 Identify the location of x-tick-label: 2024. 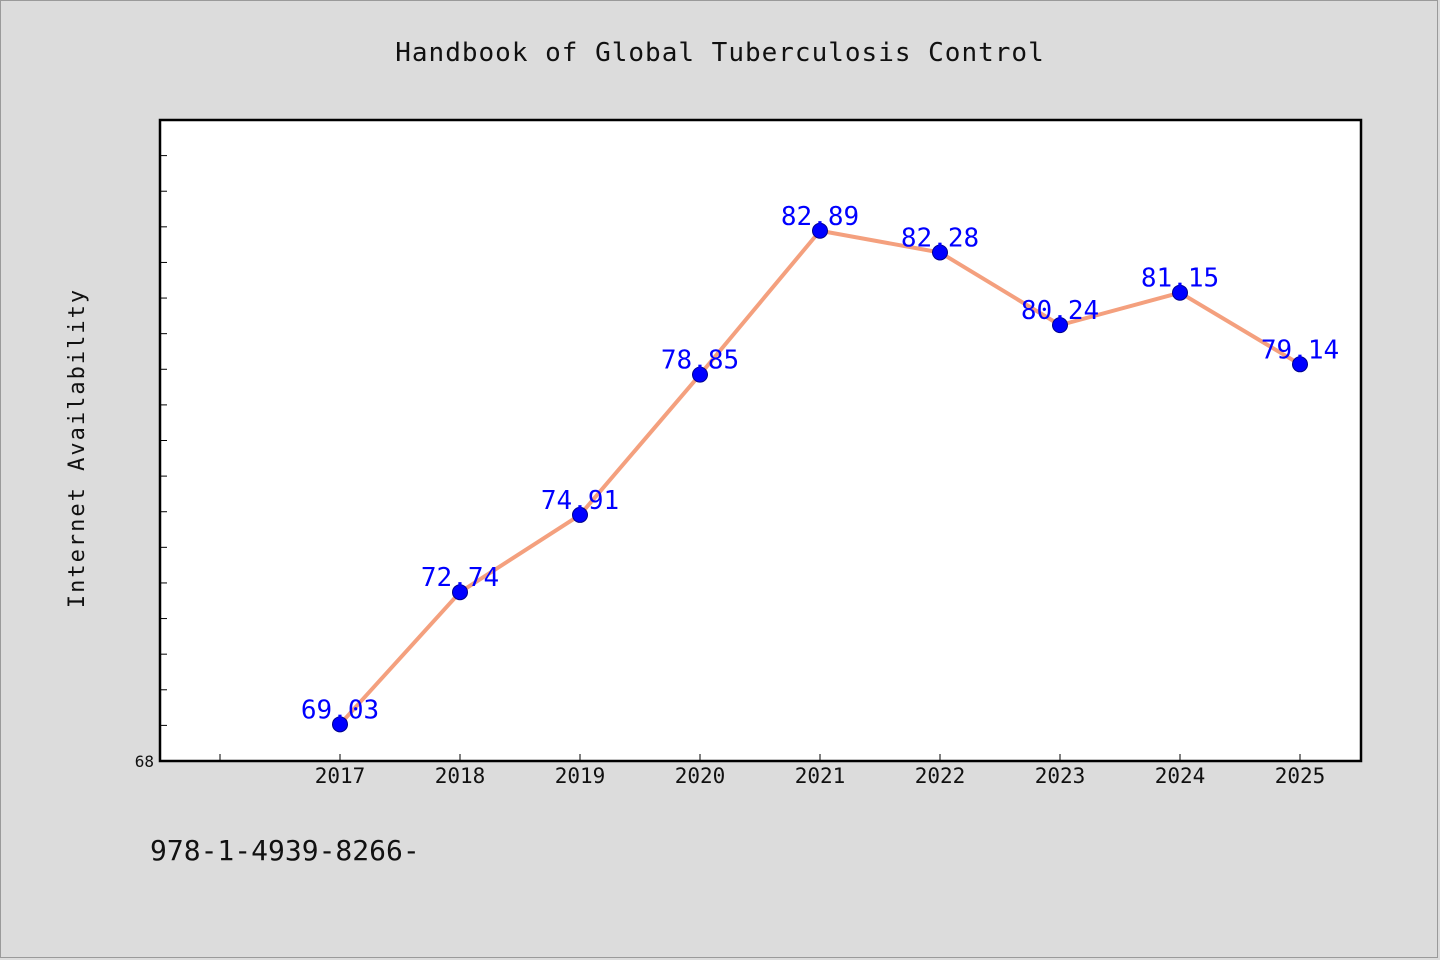
(1180, 776).